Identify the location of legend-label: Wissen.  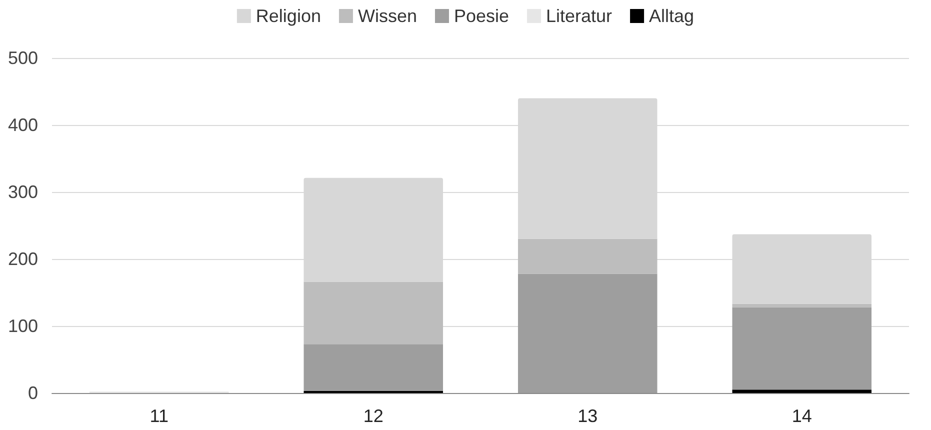
(387, 16).